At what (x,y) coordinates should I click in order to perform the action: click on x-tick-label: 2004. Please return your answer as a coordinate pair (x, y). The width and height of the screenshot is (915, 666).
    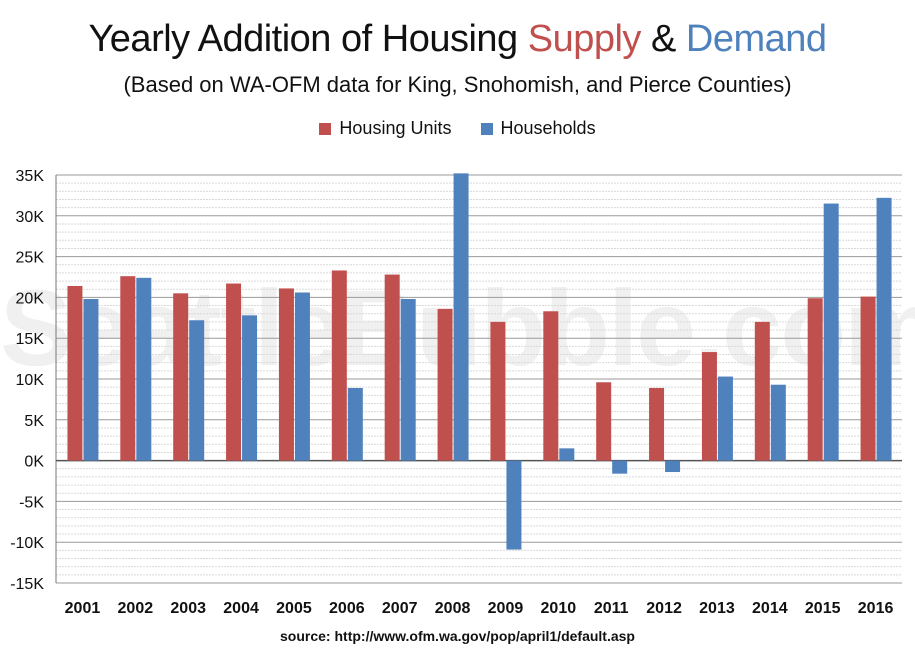
    Looking at the image, I should click on (241, 608).